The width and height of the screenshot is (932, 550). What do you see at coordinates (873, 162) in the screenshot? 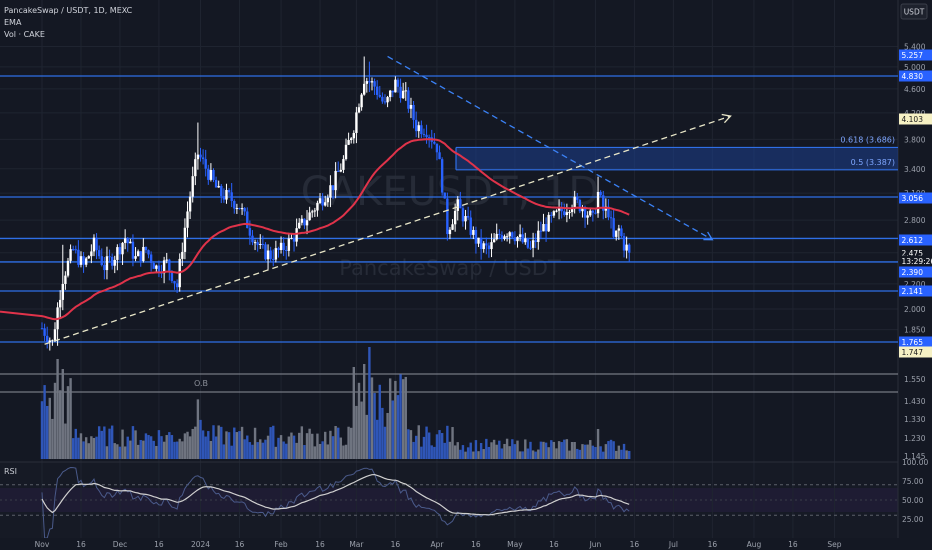
I see `fib-05-label: 0.5 (3.387)` at bounding box center [873, 162].